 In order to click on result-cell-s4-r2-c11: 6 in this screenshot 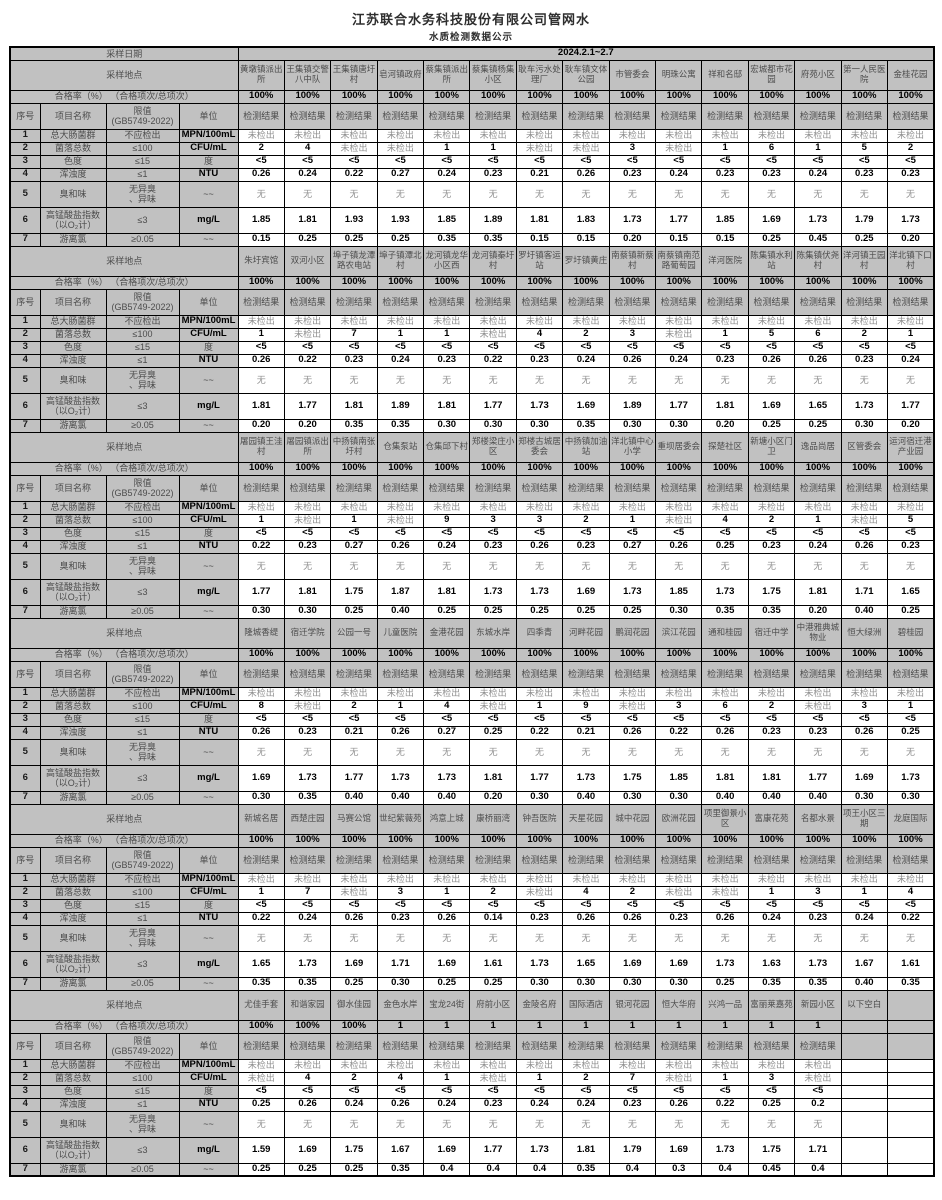, I will do `click(725, 706)`.